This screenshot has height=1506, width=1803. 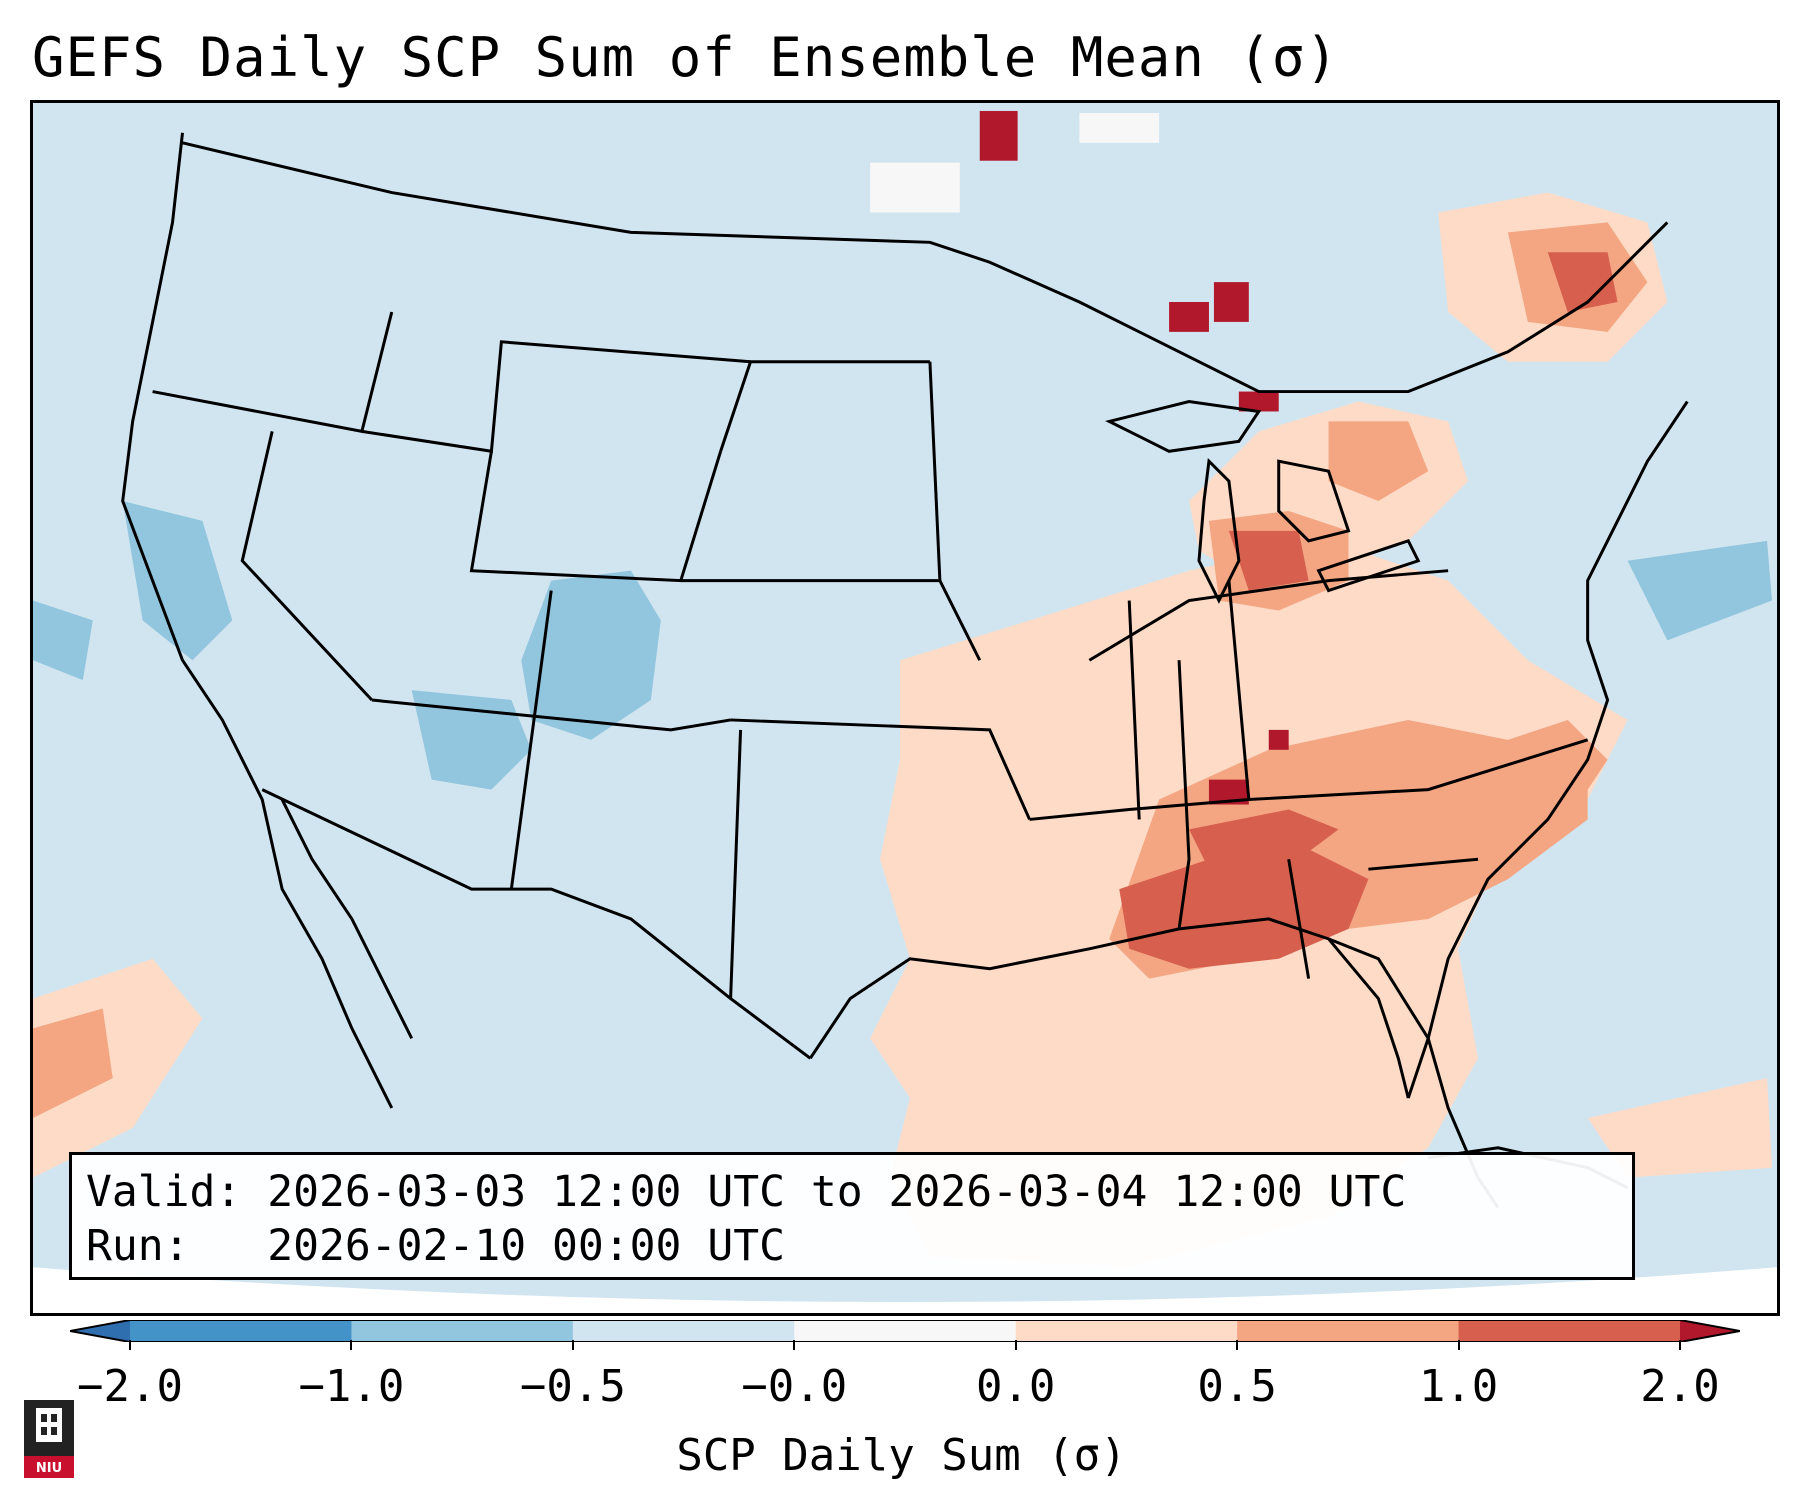 I want to click on tennessee-core, so click(x=1264, y=839).